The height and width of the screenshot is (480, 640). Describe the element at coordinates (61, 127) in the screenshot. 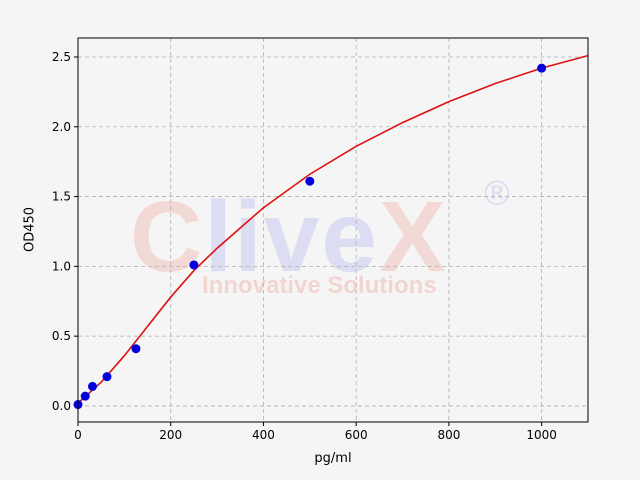

I see `y-tick-label: 2.0` at that location.